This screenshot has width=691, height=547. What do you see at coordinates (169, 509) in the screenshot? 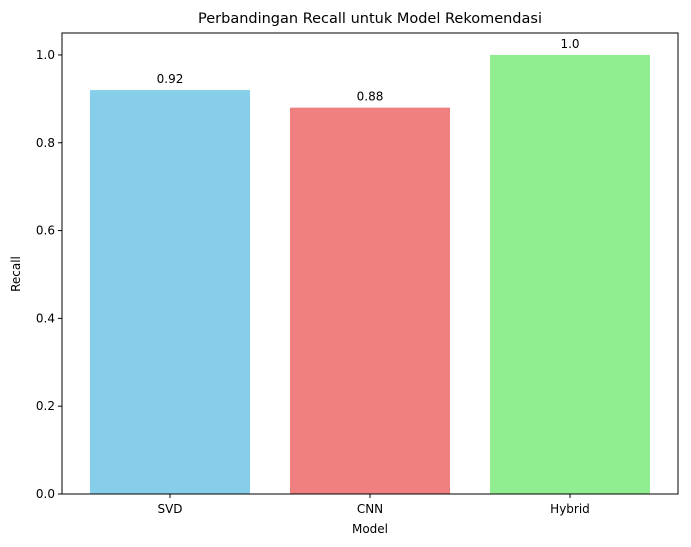
I see `x-tick-label-svd: SVD` at bounding box center [169, 509].